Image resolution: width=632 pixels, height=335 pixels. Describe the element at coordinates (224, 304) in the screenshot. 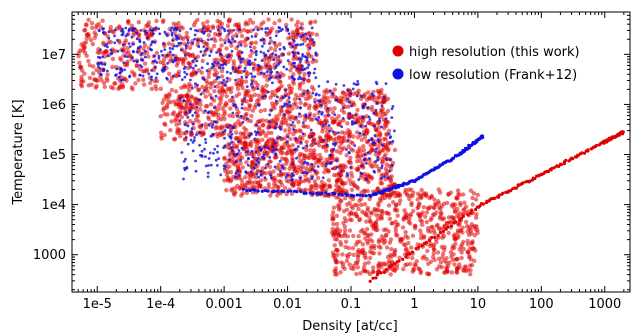

I see `x-tick-label: 0.001` at that location.